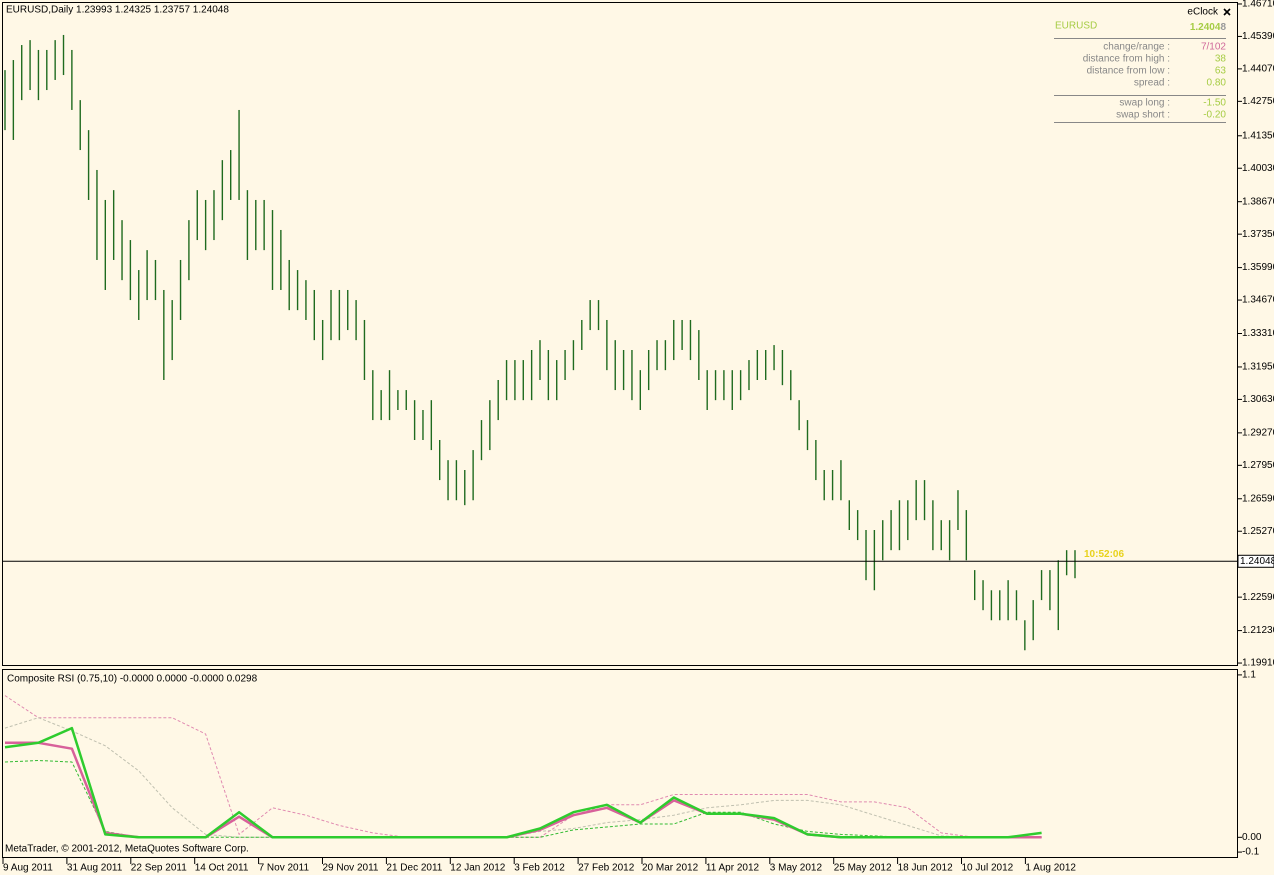 Image resolution: width=1274 pixels, height=875 pixels. I want to click on x-tick-label: 12 Jan 2012, so click(477, 868).